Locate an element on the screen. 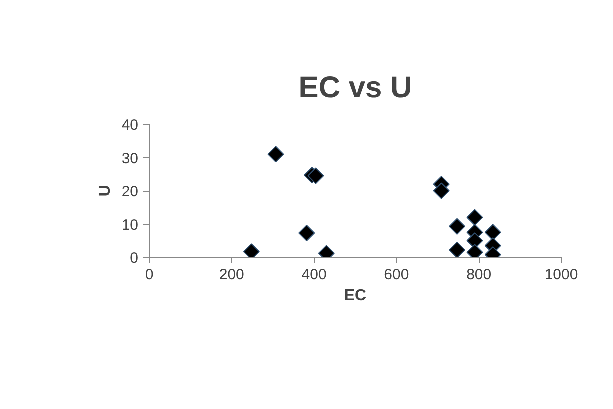 Image resolution: width=613 pixels, height=409 pixels. x-tick-label: 1000 is located at coordinates (561, 275).